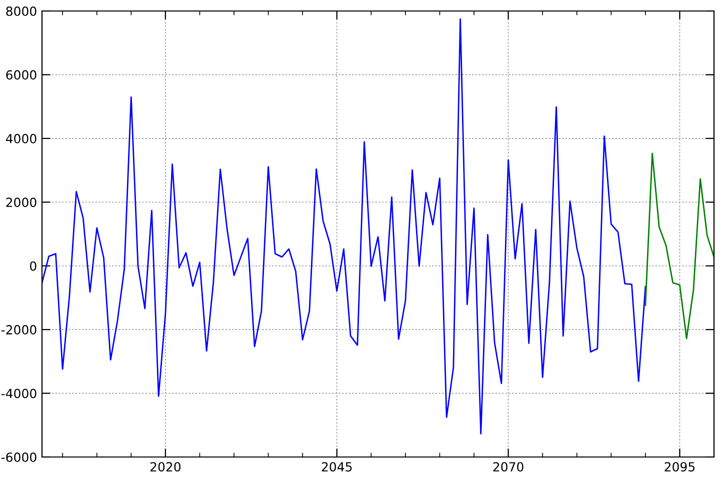  What do you see at coordinates (679, 246) in the screenshot?
I see `line-series` at bounding box center [679, 246].